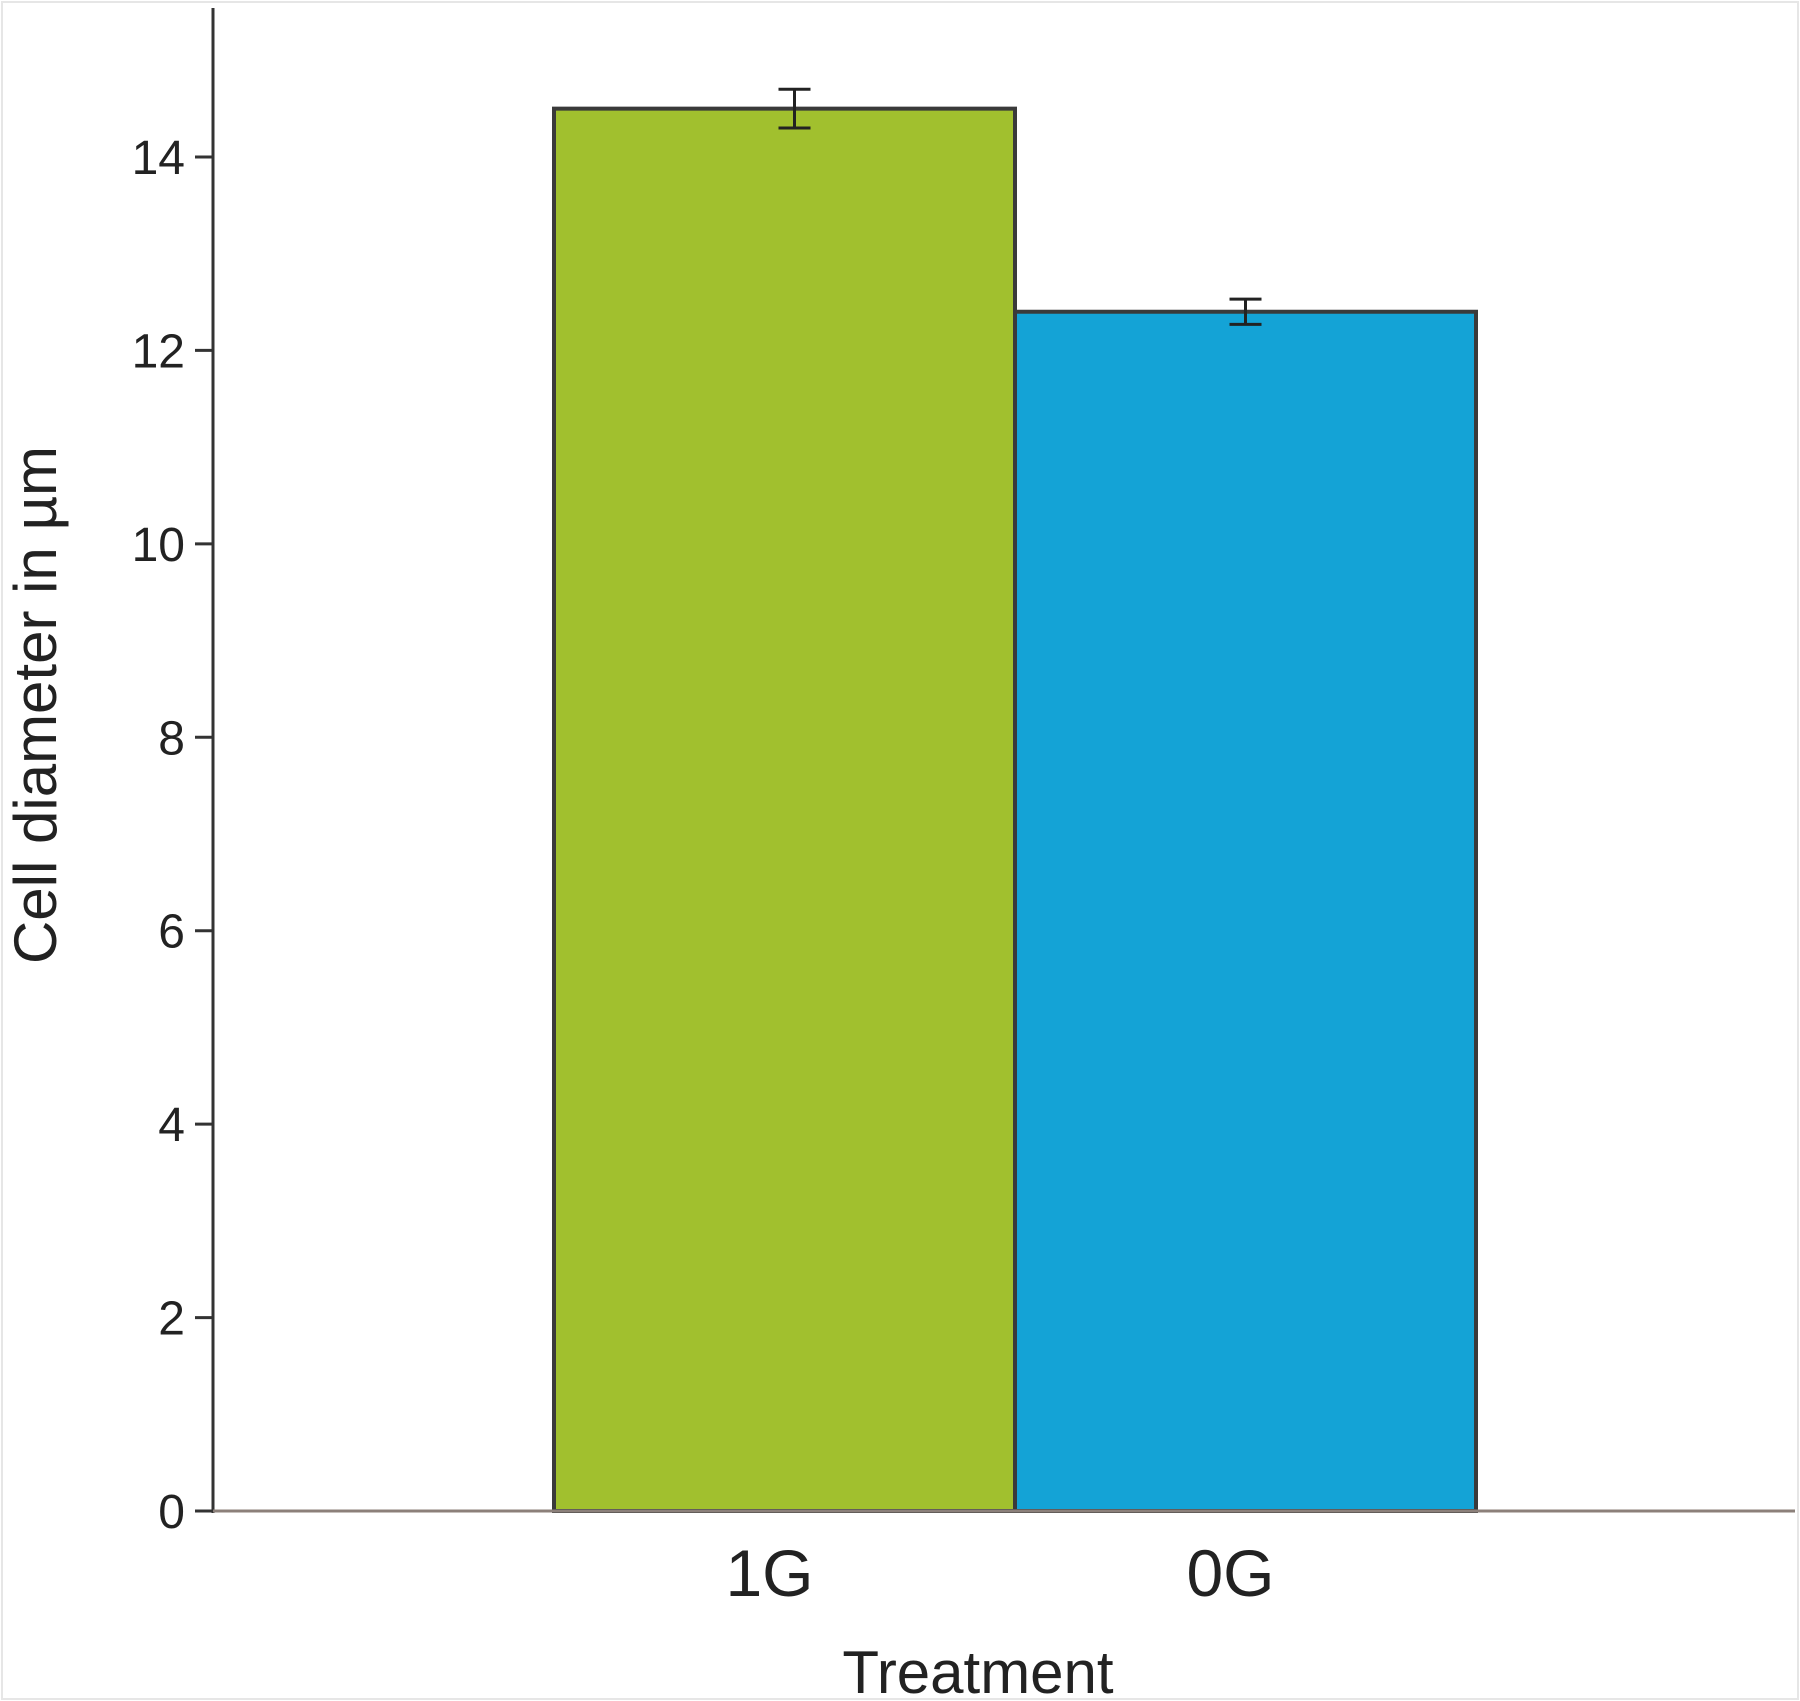  What do you see at coordinates (978, 1670) in the screenshot?
I see `x-axis-title: Treatment` at bounding box center [978, 1670].